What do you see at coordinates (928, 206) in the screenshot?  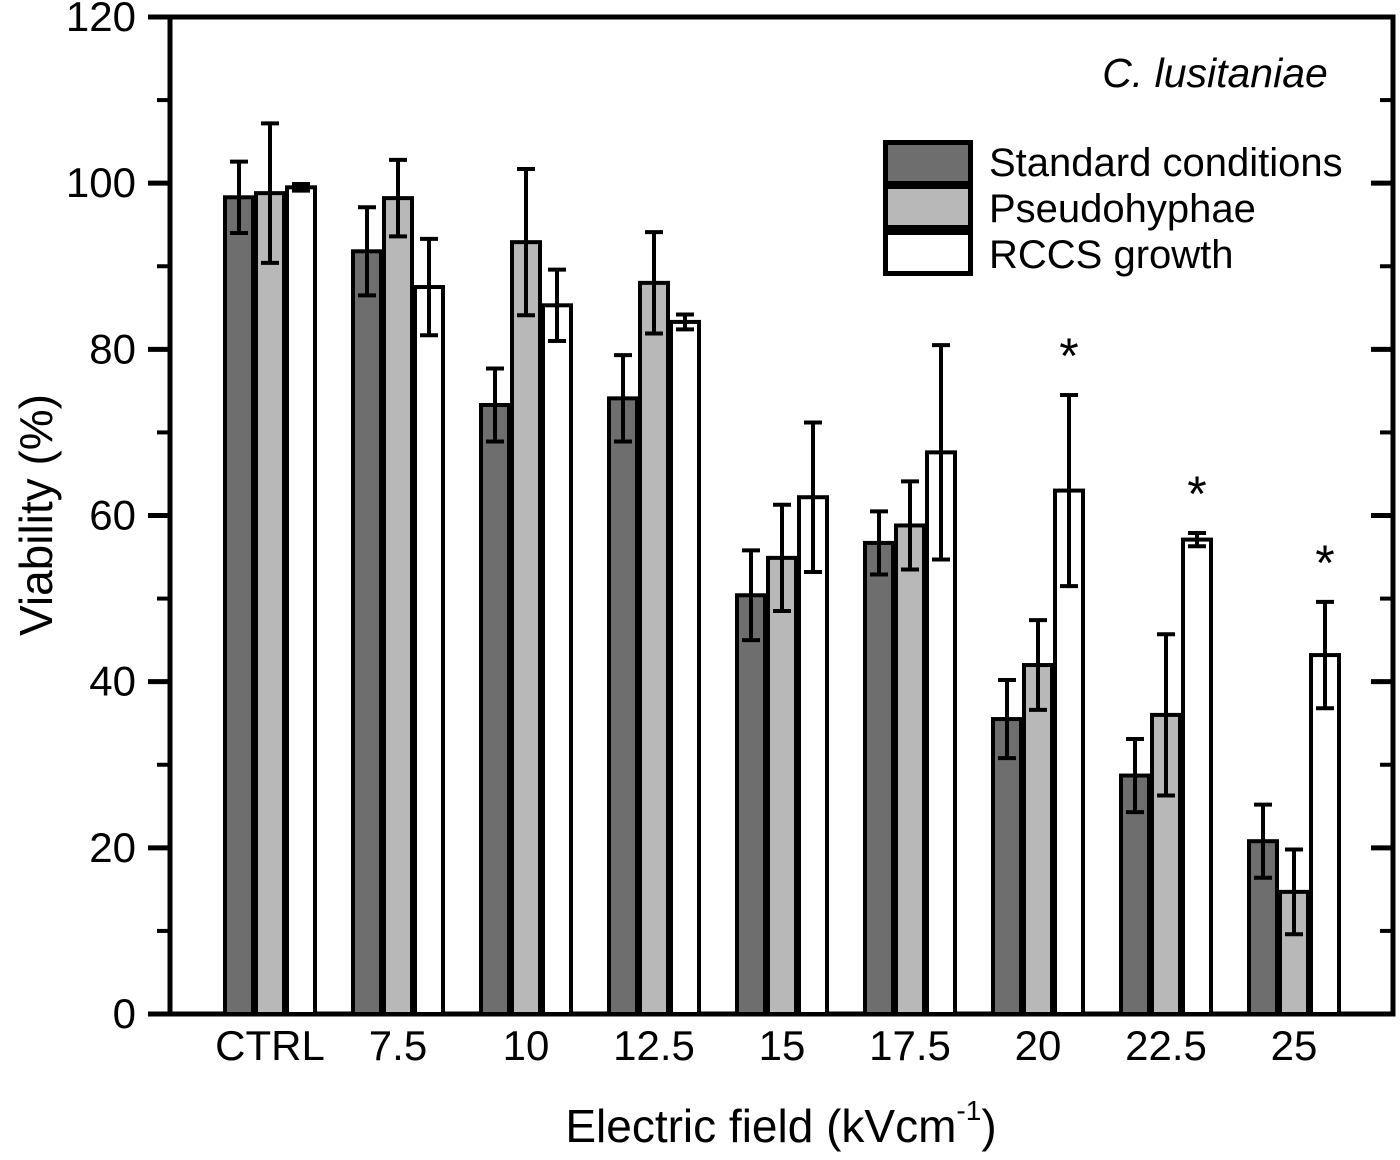 I see `legend-swatch-pseudohyphae-icon` at bounding box center [928, 206].